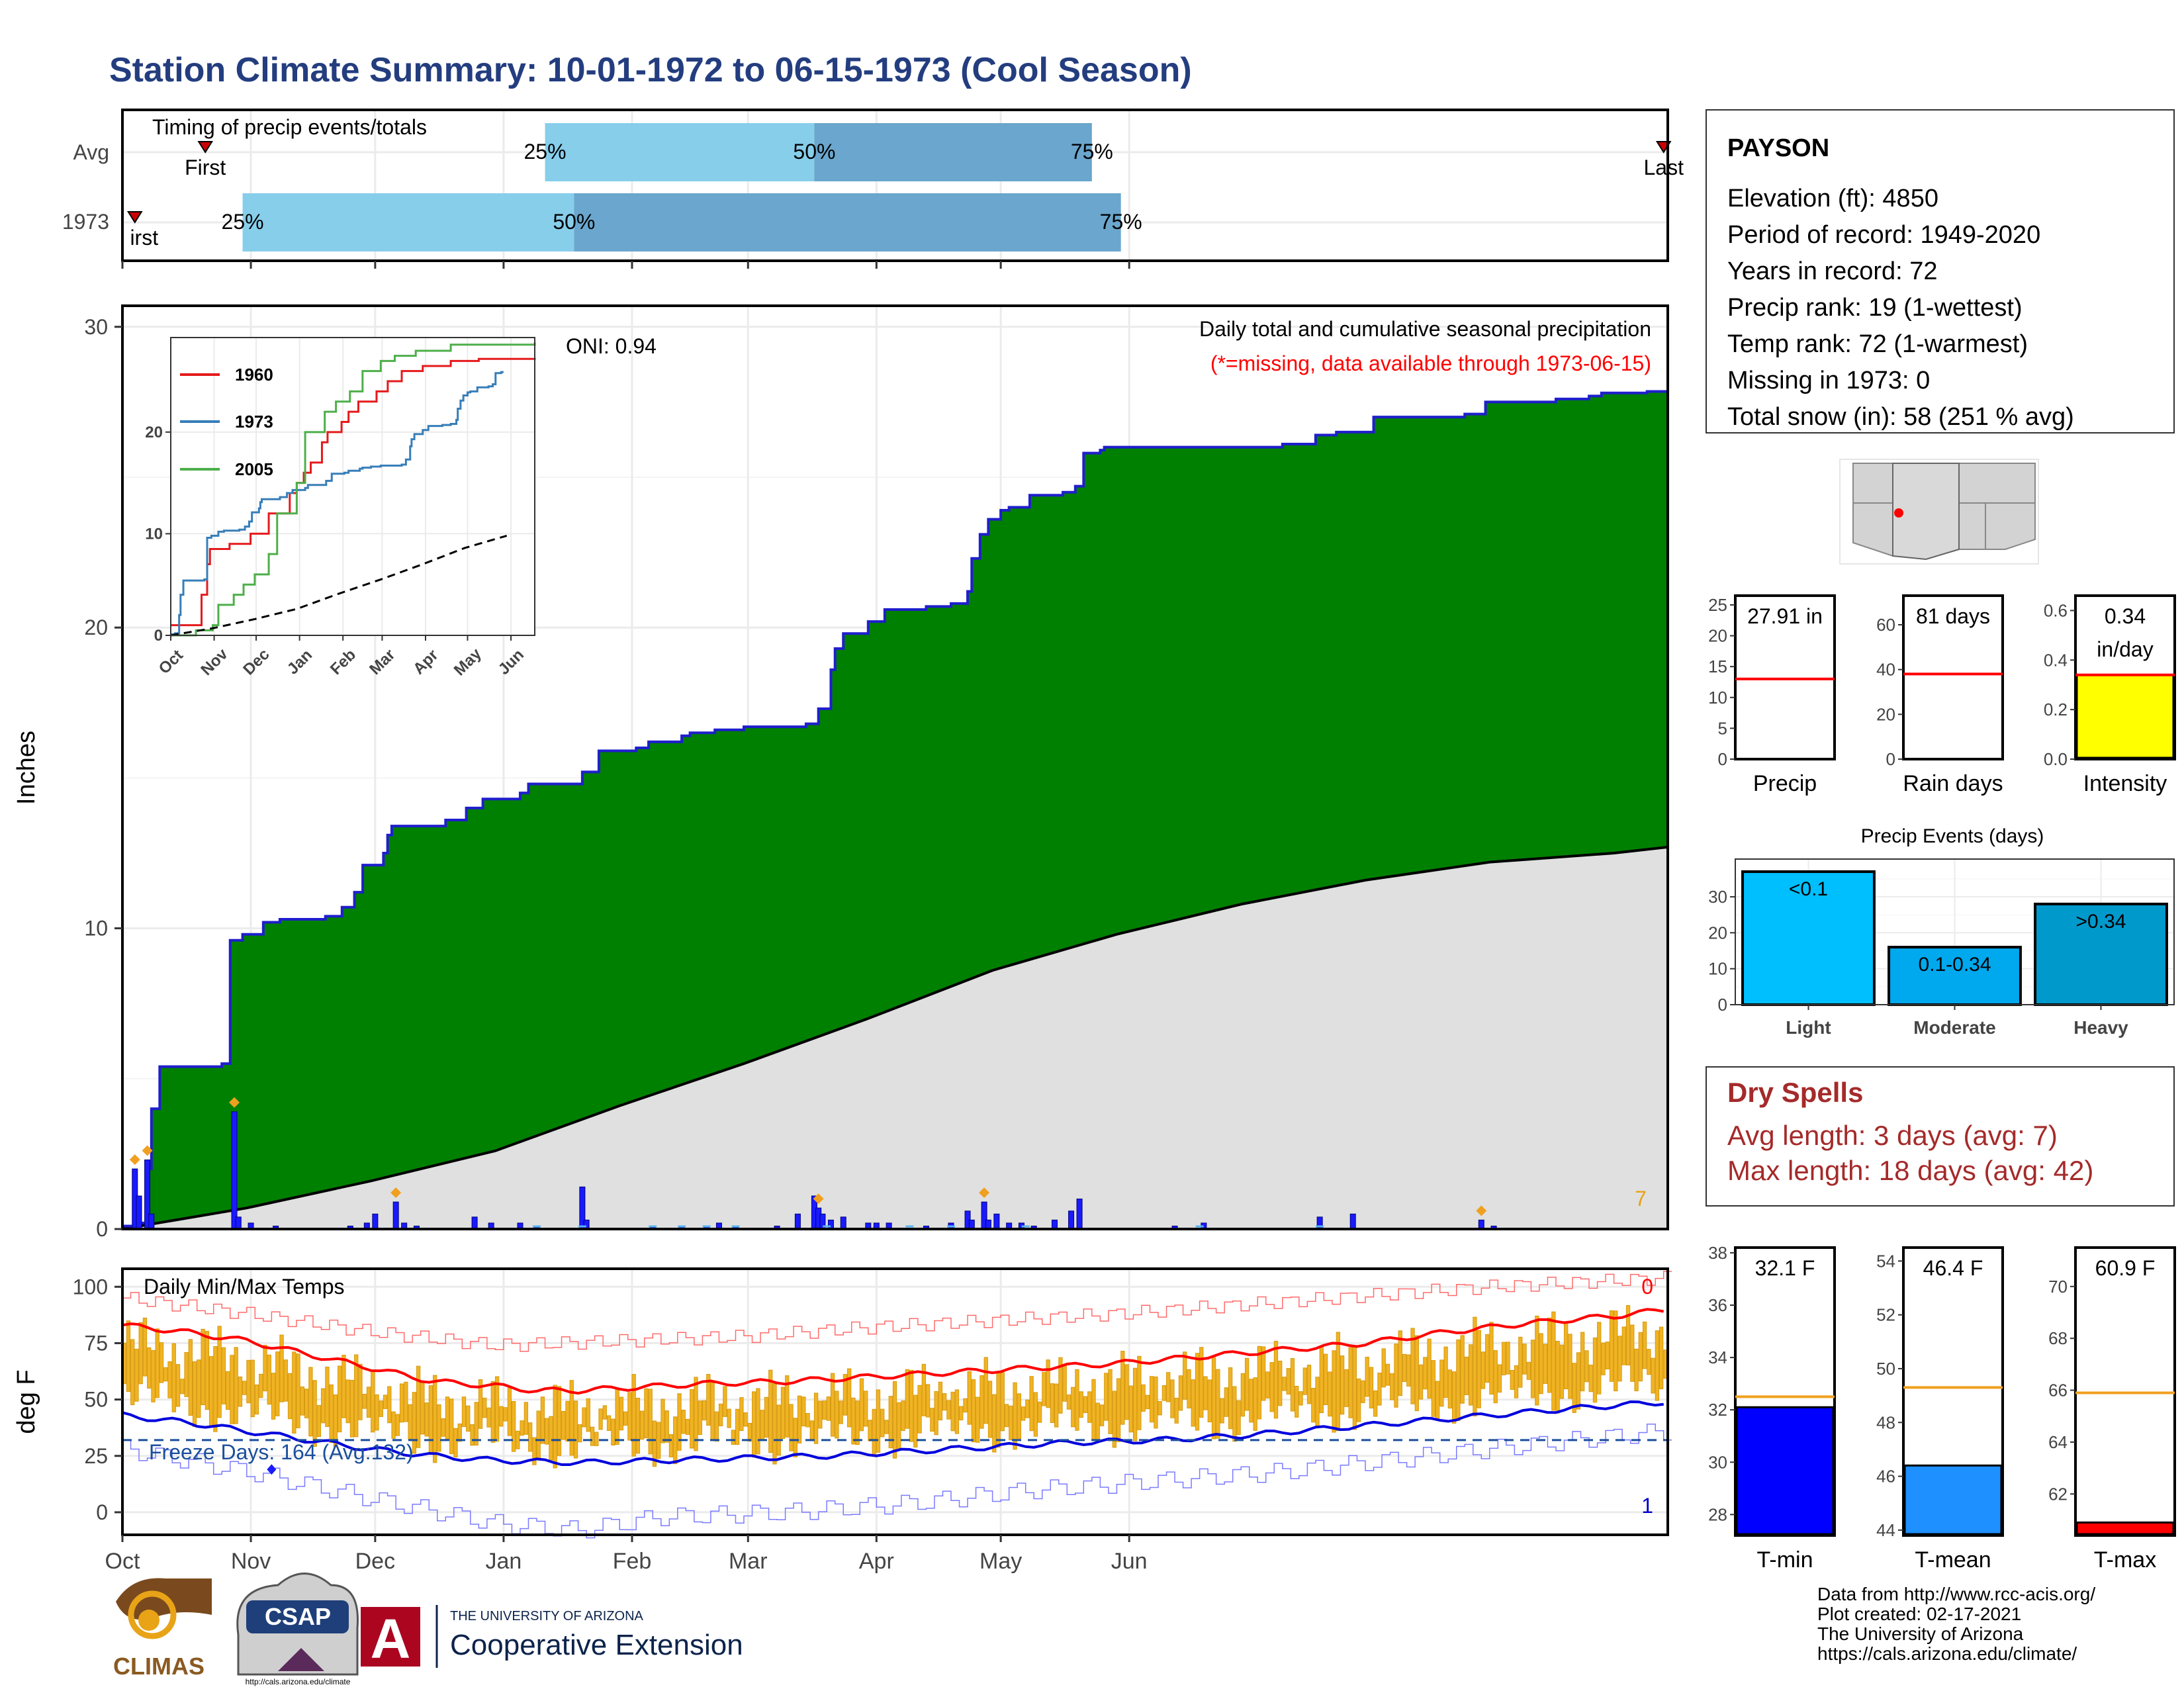 The image size is (2184, 1691). What do you see at coordinates (102, 1512) in the screenshot?
I see `temp-y-tick-label: 0` at bounding box center [102, 1512].